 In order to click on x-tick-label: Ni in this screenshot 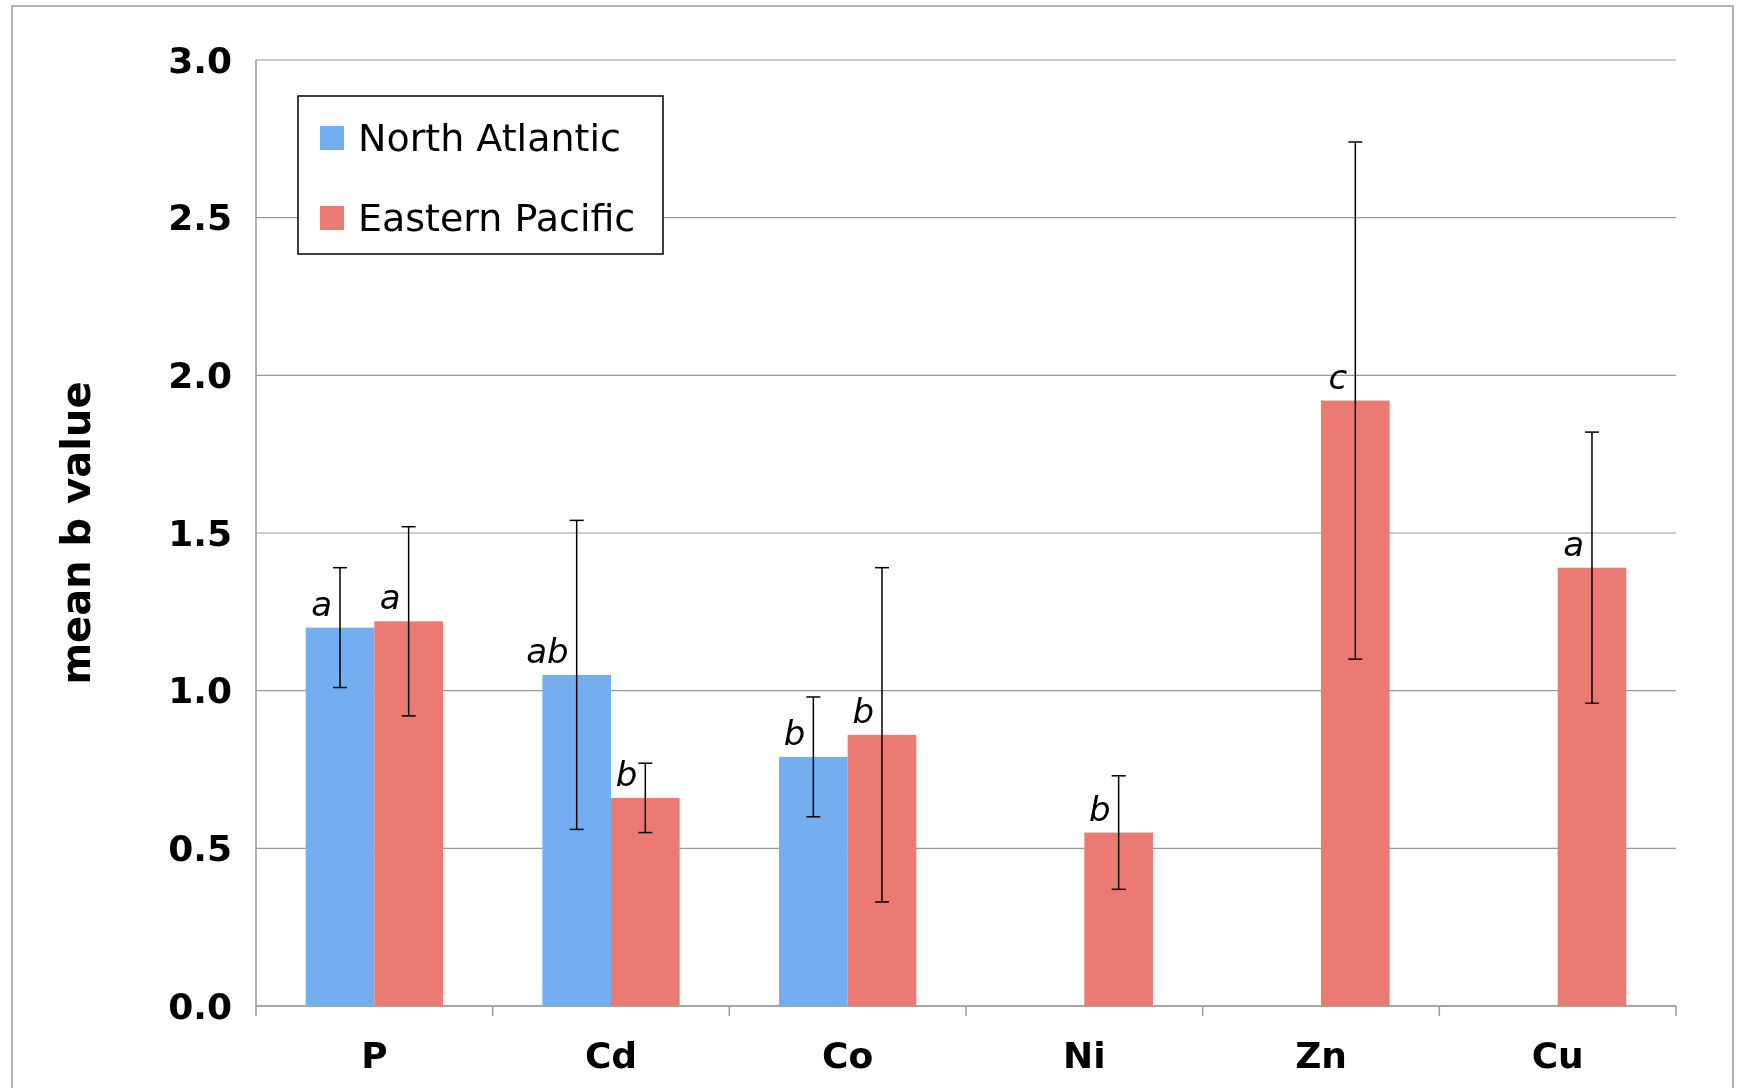, I will do `click(1084, 1055)`.